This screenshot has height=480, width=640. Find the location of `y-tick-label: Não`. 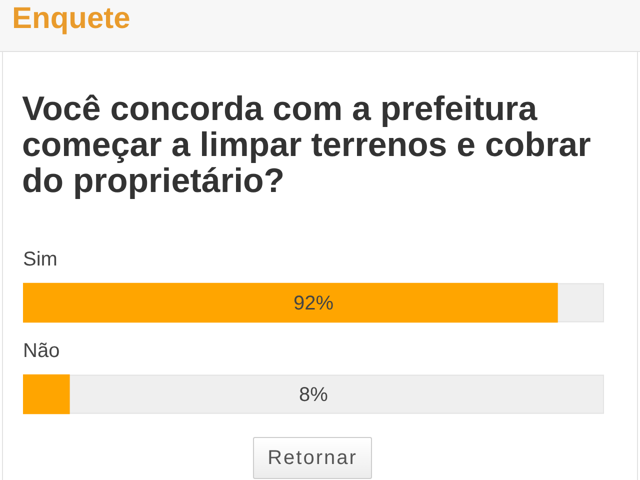

y-tick-label: Não is located at coordinates (41, 351).